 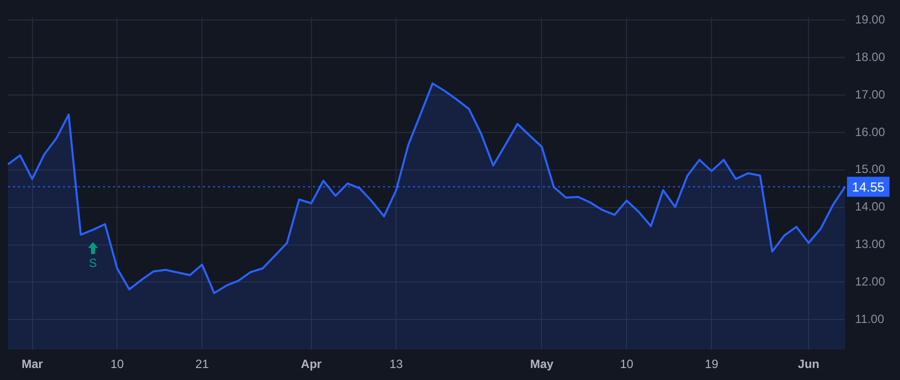 What do you see at coordinates (870, 131) in the screenshot?
I see `y-tick-label: 16.00` at bounding box center [870, 131].